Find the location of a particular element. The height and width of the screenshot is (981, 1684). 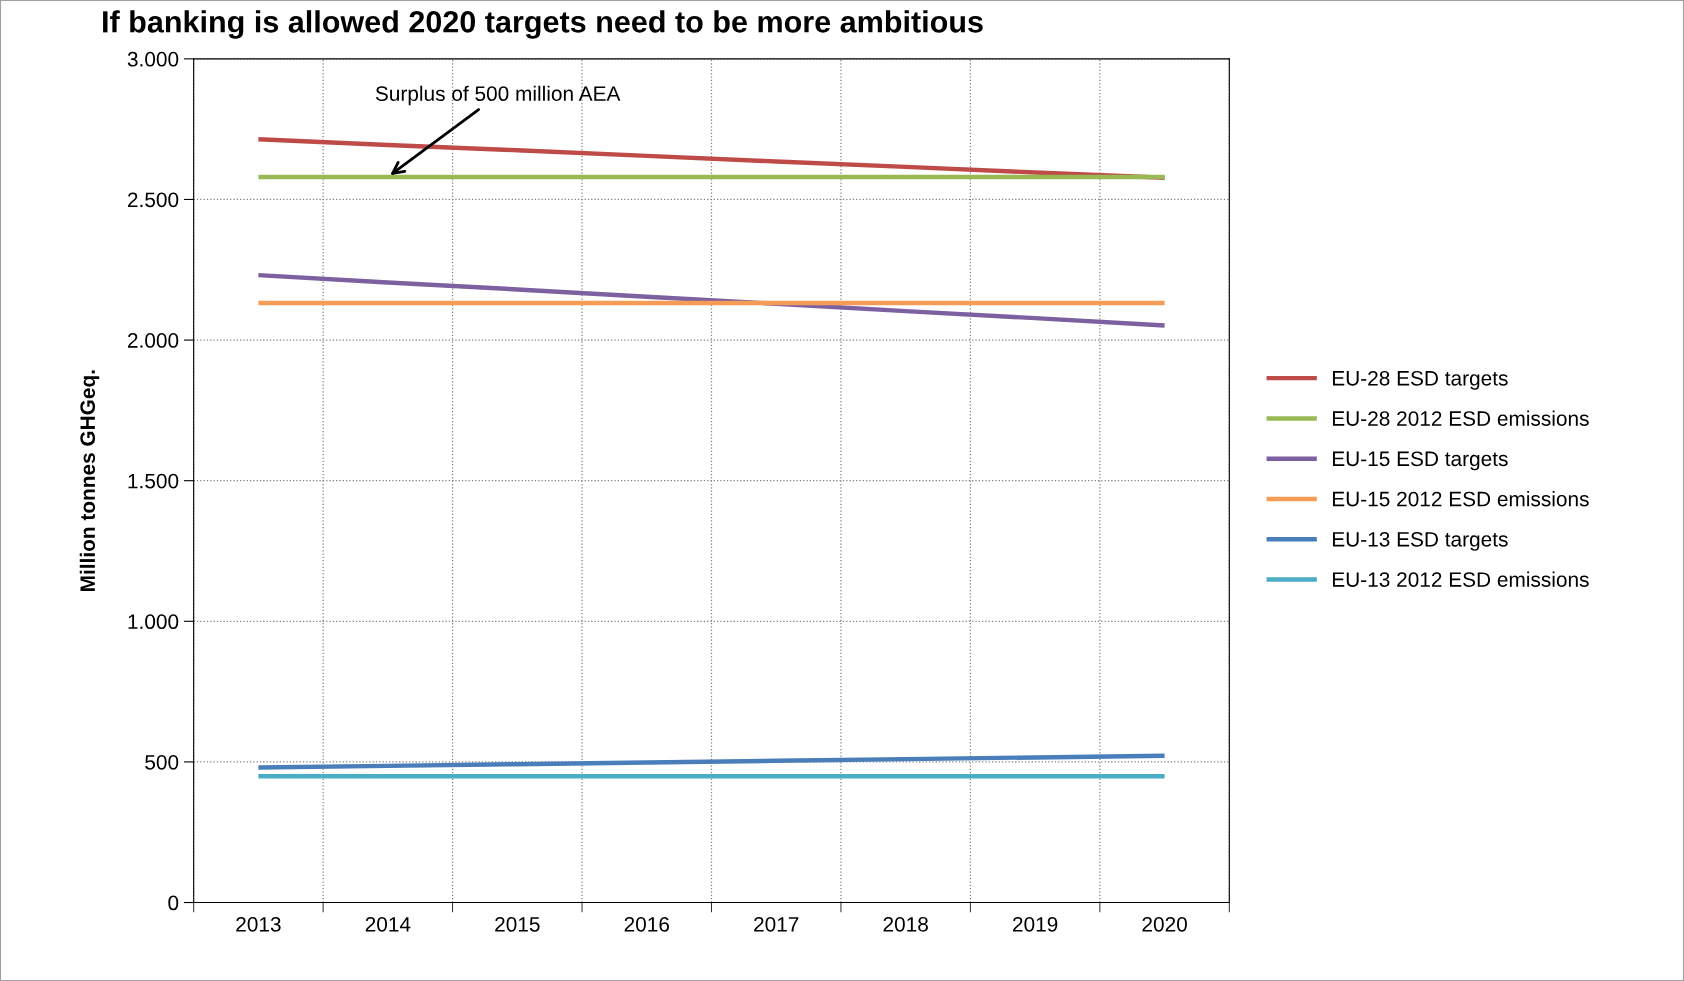

x-tick-label: 2020 is located at coordinates (1164, 924).